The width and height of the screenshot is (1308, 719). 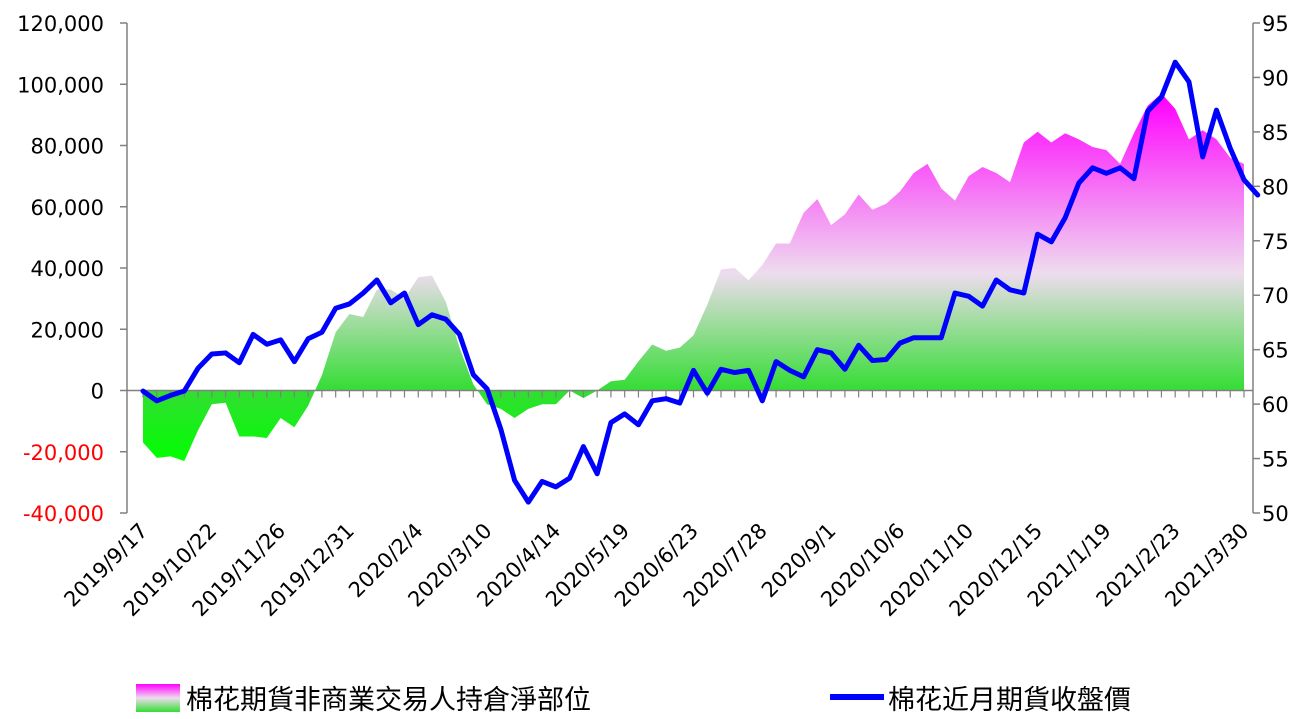 What do you see at coordinates (67, 269) in the screenshot?
I see `left-tick-label: 40,000` at bounding box center [67, 269].